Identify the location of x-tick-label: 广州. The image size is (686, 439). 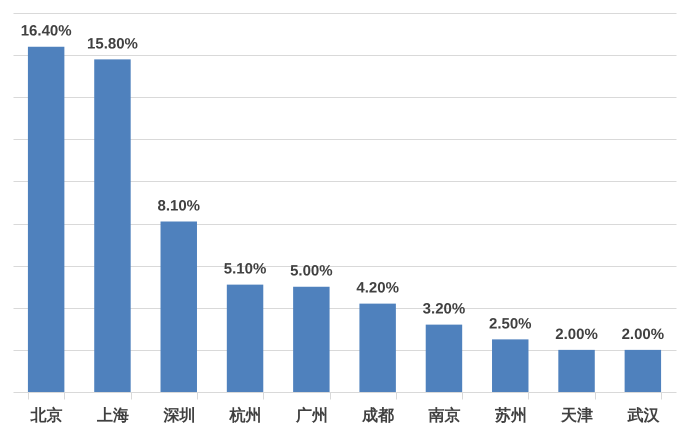
(311, 415).